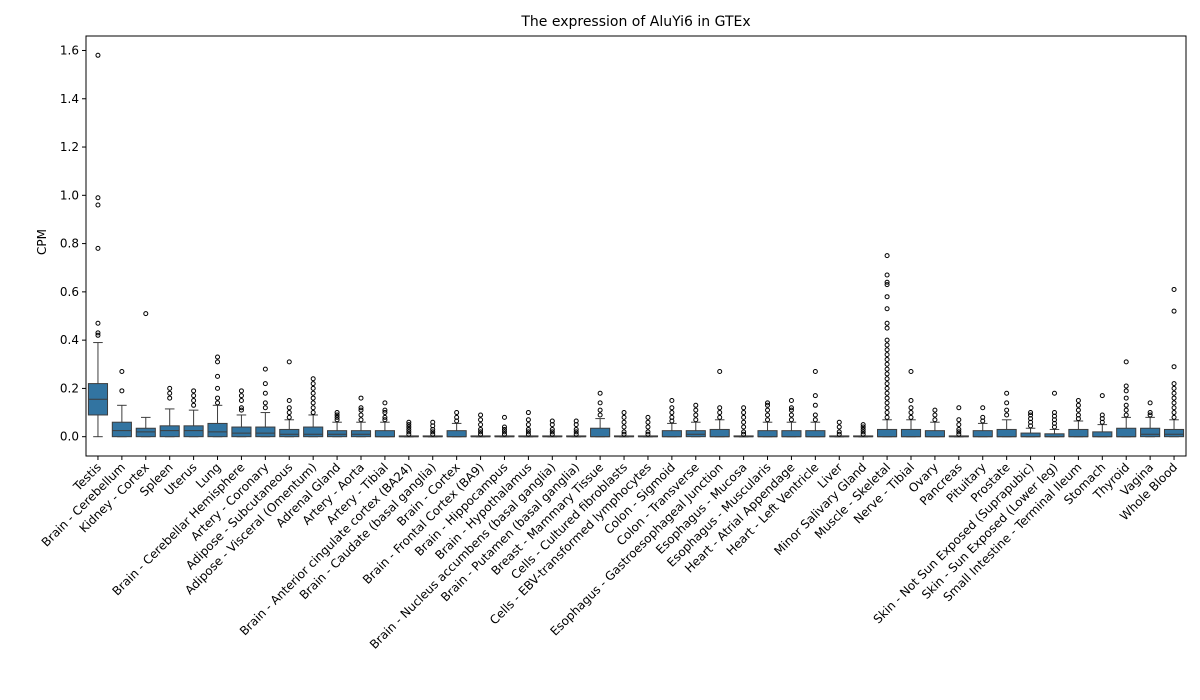 The image size is (1200, 700). What do you see at coordinates (69, 292) in the screenshot?
I see `y-tick-label: 0.6` at bounding box center [69, 292].